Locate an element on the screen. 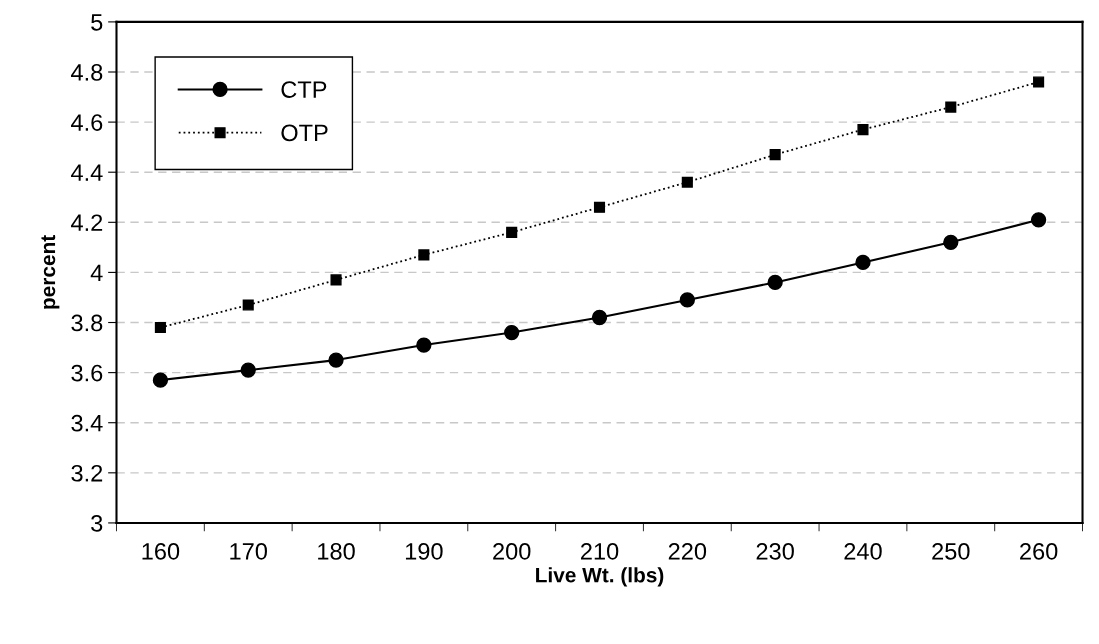 The height and width of the screenshot is (644, 1099). x-tick-label: 190 is located at coordinates (424, 551).